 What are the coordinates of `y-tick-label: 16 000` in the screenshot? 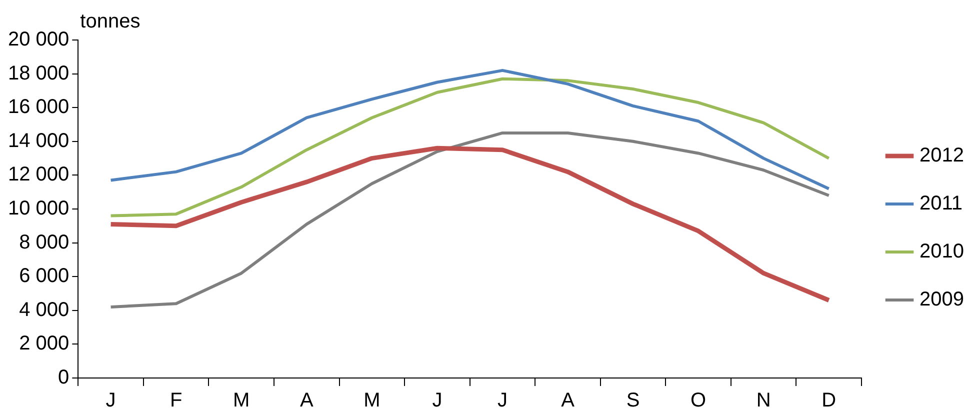 It's located at (39, 107).